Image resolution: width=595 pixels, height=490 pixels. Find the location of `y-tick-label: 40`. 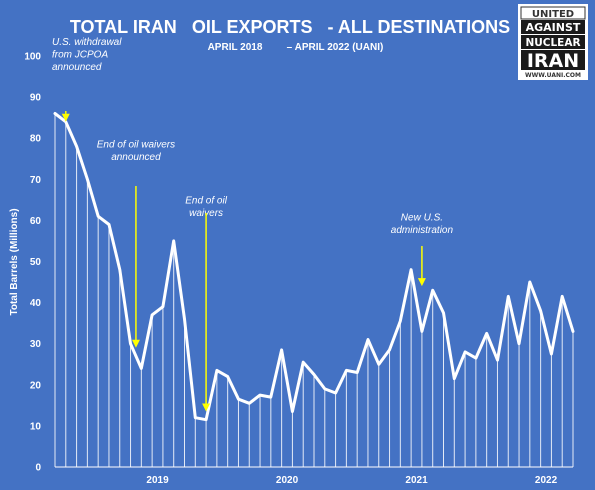

y-tick-label: 40 is located at coordinates (36, 303).